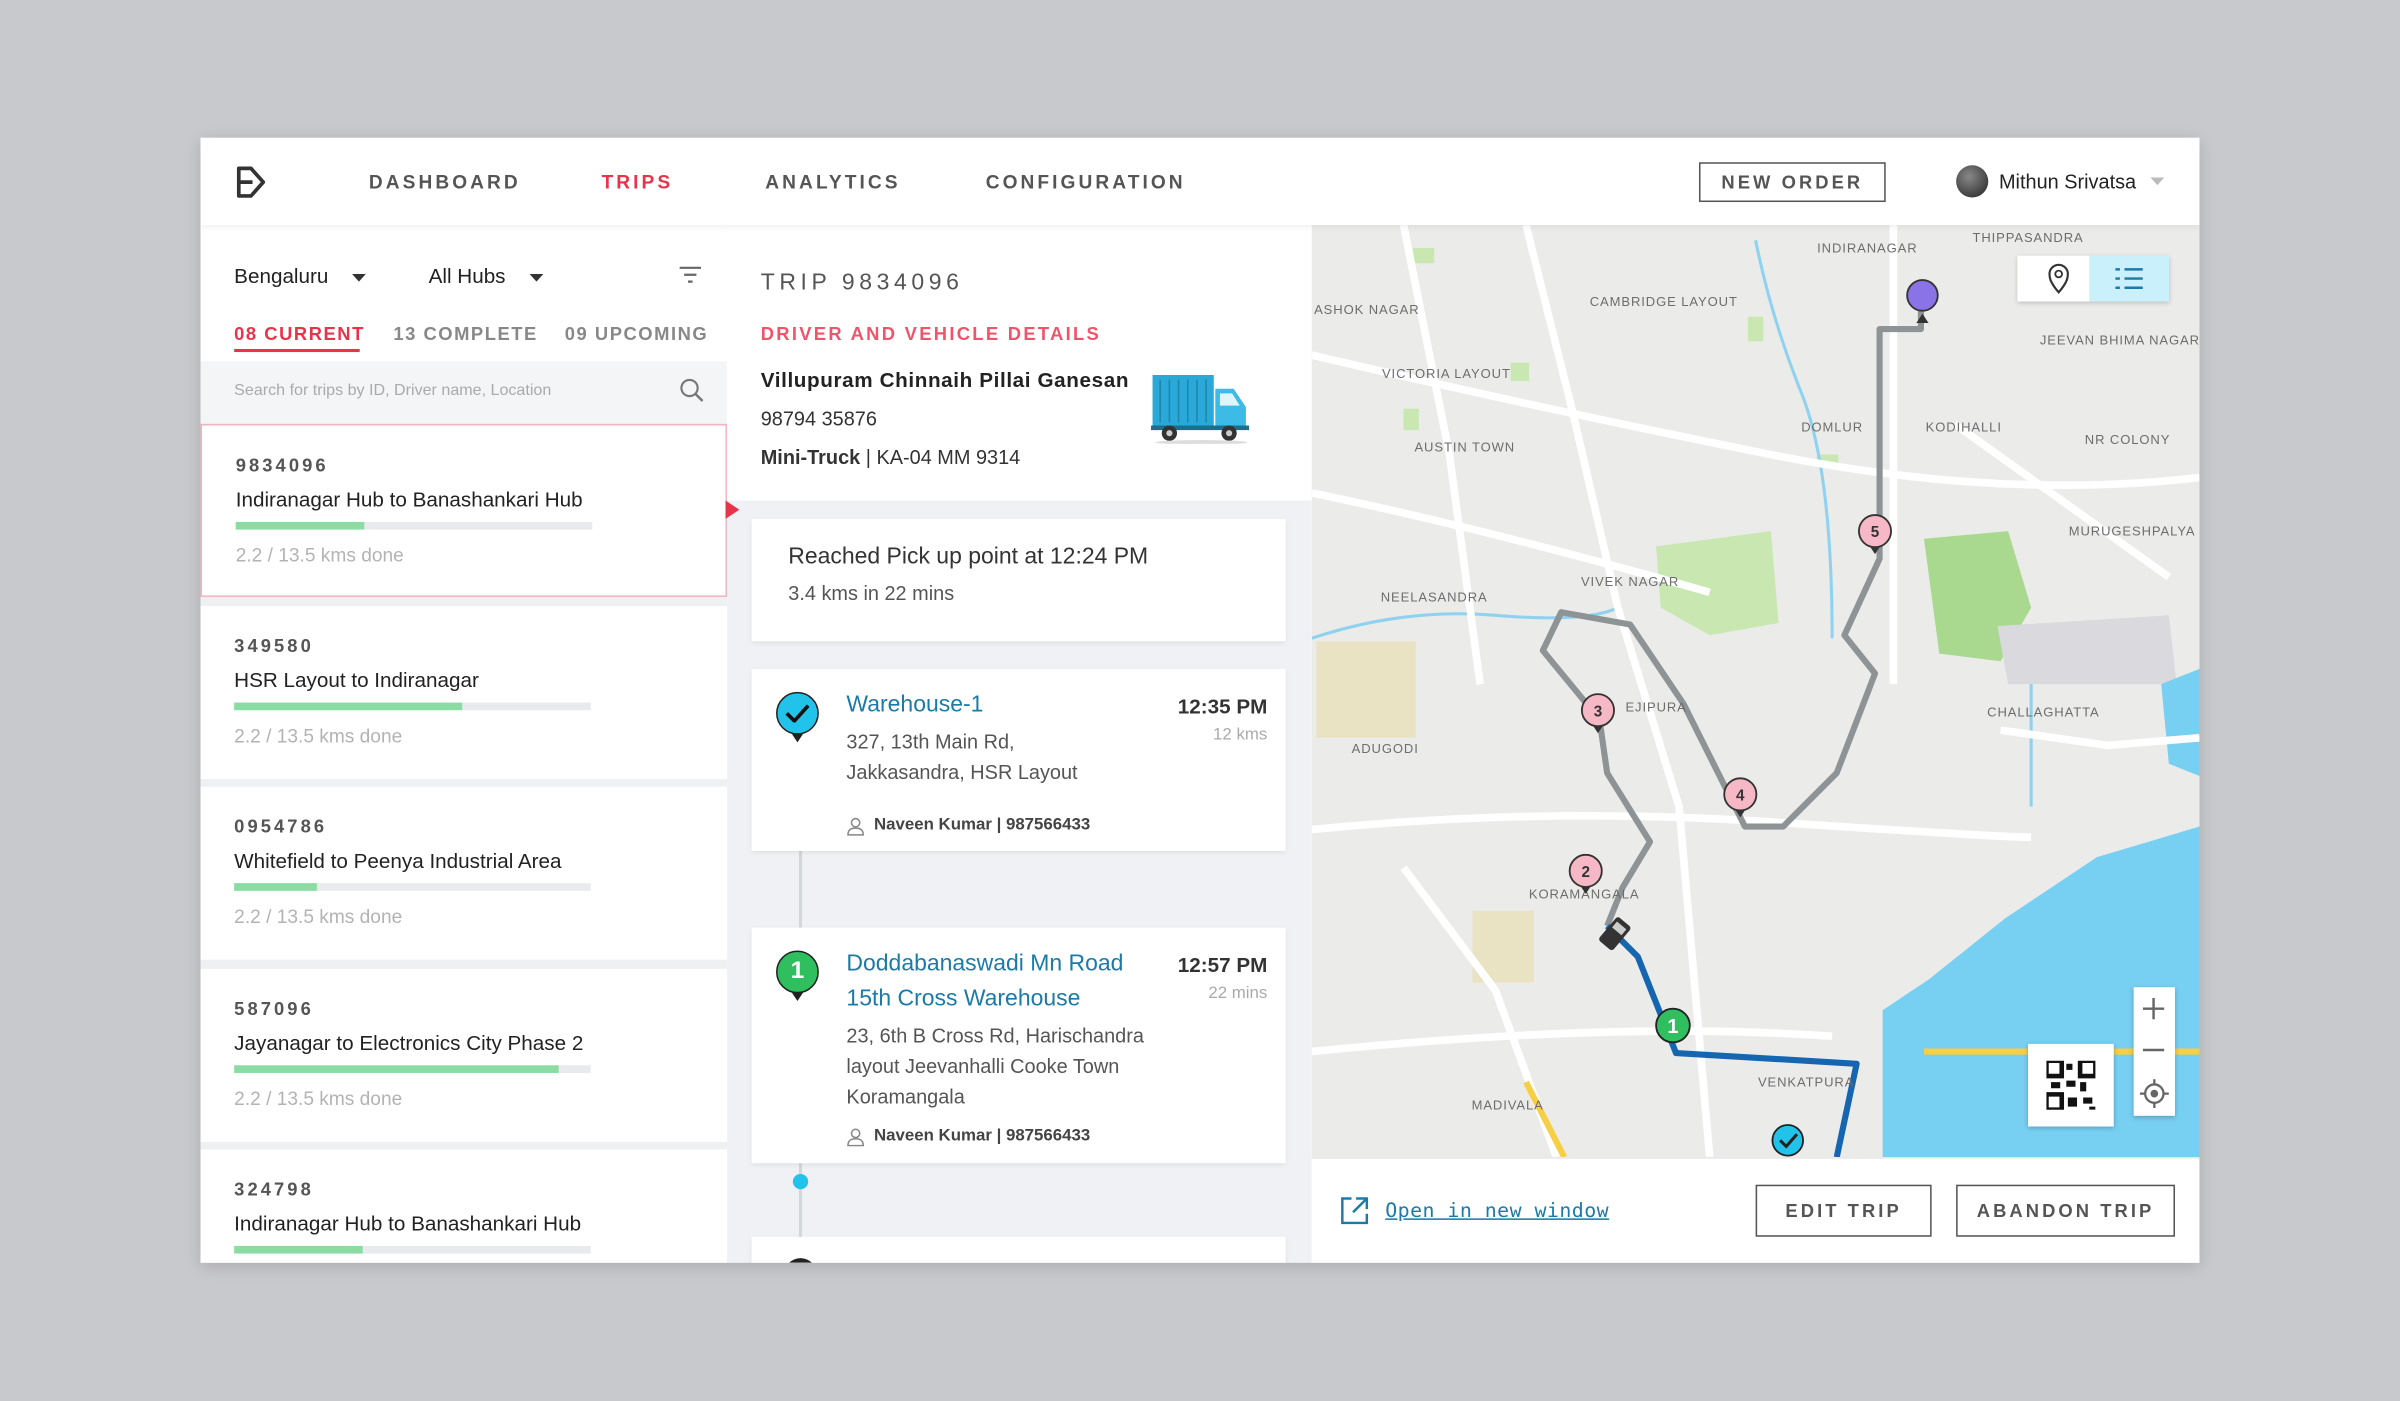 This screenshot has height=1401, width=2400. I want to click on qr-icon, so click(2071, 1085).